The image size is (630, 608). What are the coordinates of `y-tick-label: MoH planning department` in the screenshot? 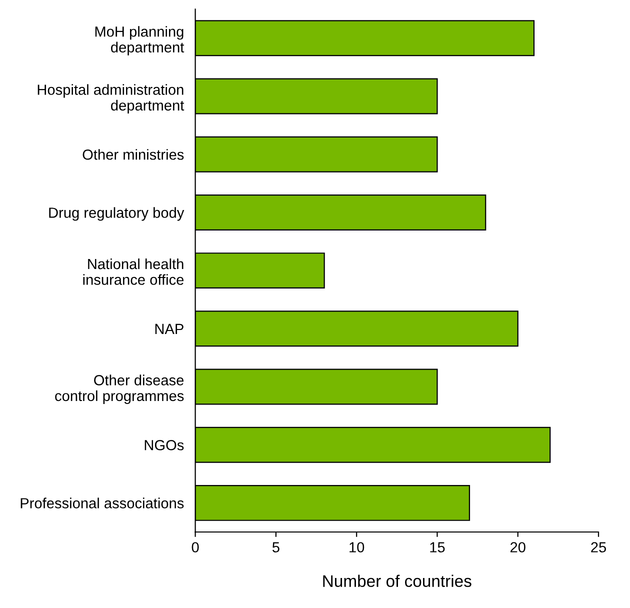 It's located at (139, 41).